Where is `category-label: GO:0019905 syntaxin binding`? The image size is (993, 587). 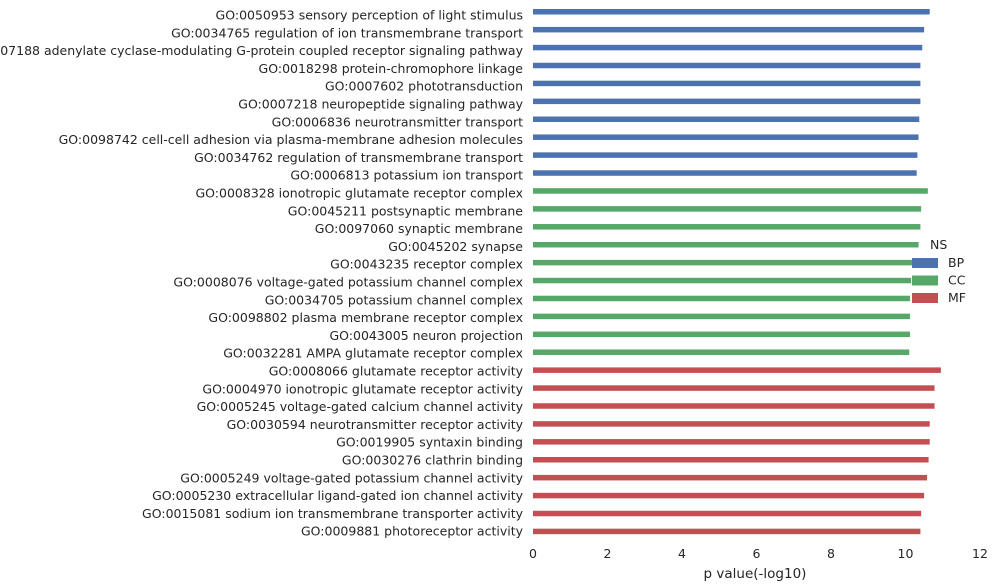 category-label: GO:0019905 syntaxin binding is located at coordinates (429, 442).